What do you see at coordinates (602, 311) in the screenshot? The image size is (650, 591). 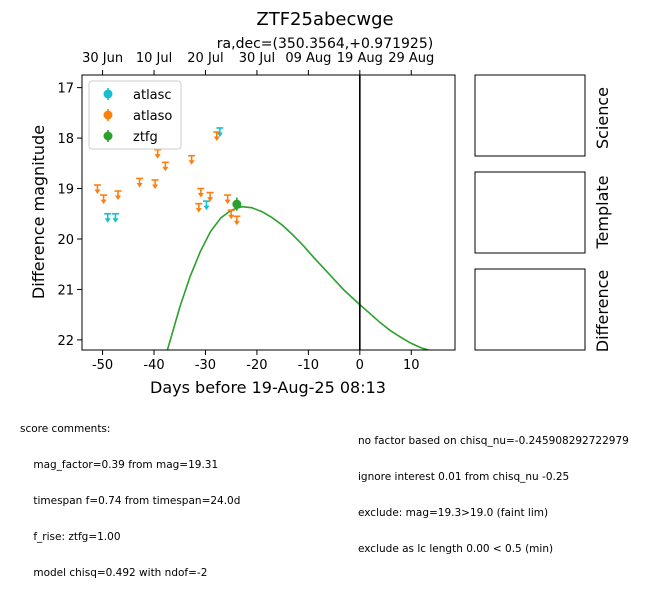 I see `difference-panel-label: Difference` at bounding box center [602, 311].